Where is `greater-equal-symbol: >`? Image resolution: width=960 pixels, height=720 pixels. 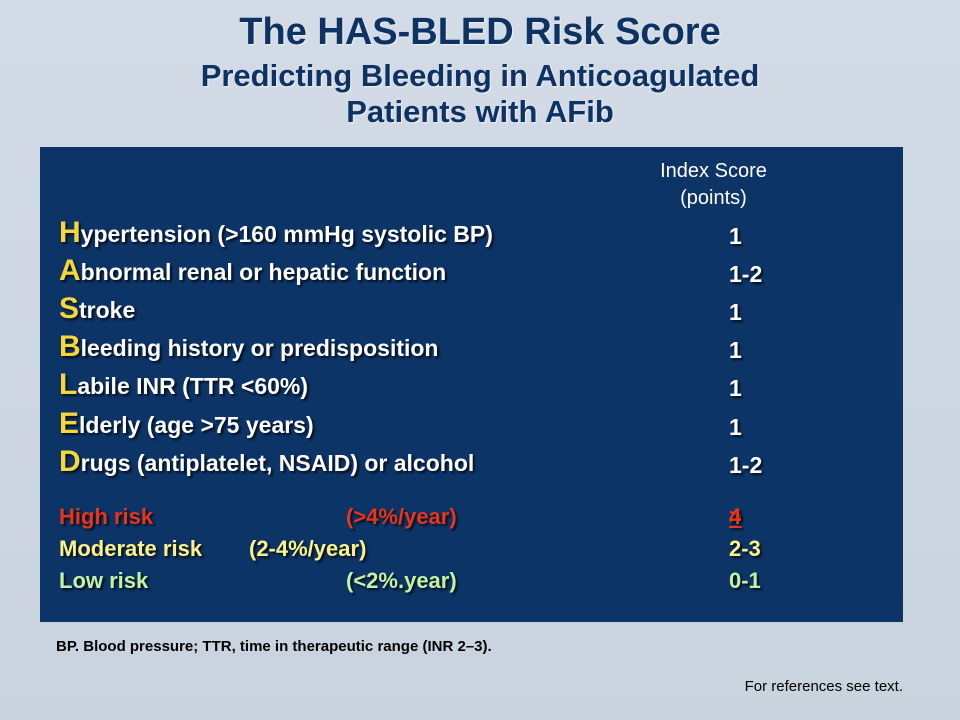 greater-equal-symbol: > is located at coordinates (735, 516).